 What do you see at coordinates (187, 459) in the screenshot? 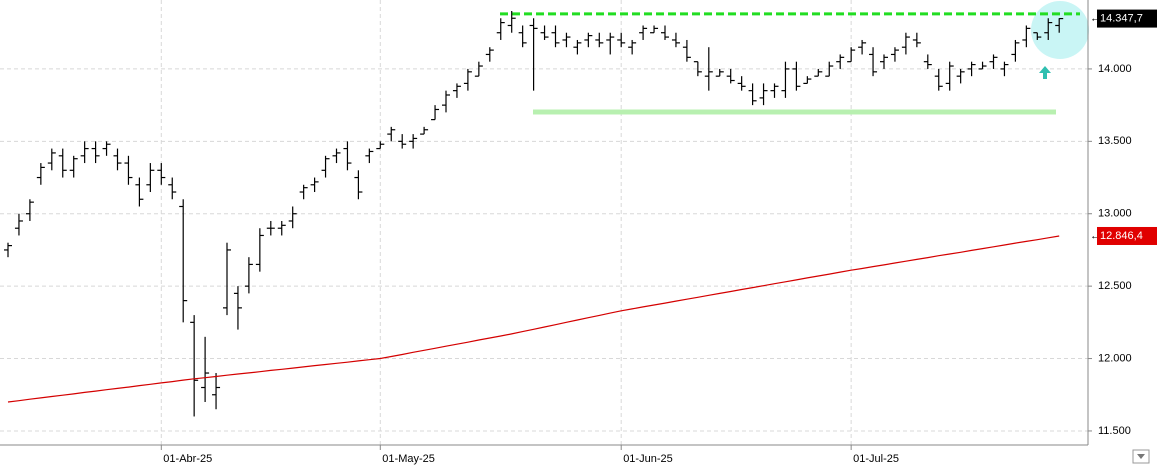
I see `x-tick-label: 01-Abr-25` at bounding box center [187, 459].